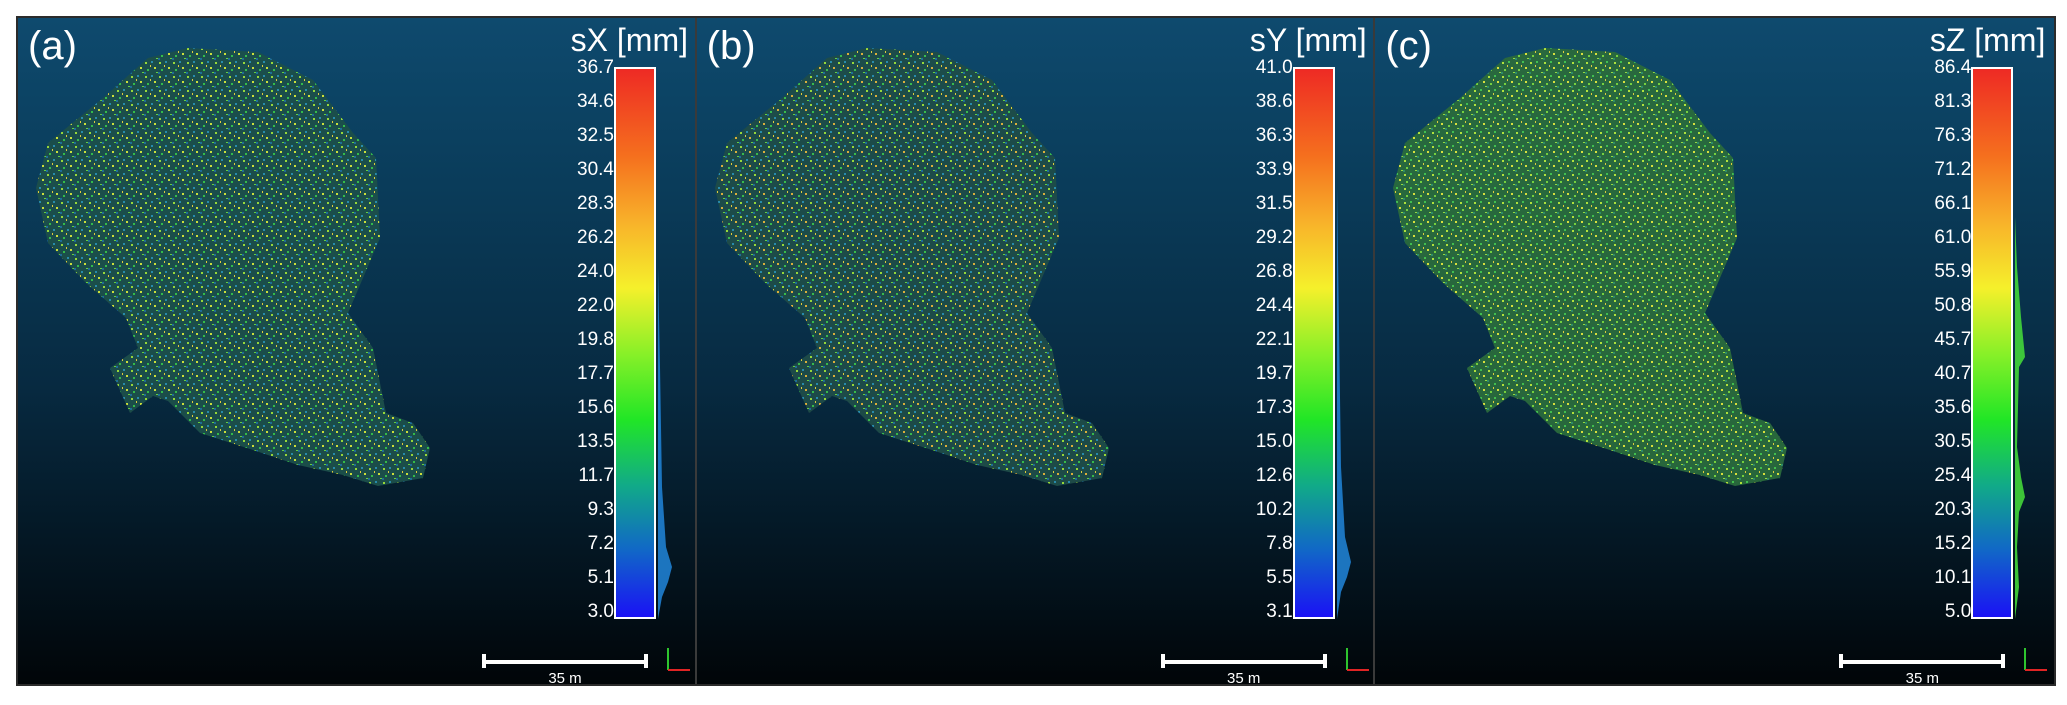 This screenshot has height=705, width=2067. What do you see at coordinates (1274, 203) in the screenshot?
I see `colorbar-tick: 31.5` at bounding box center [1274, 203].